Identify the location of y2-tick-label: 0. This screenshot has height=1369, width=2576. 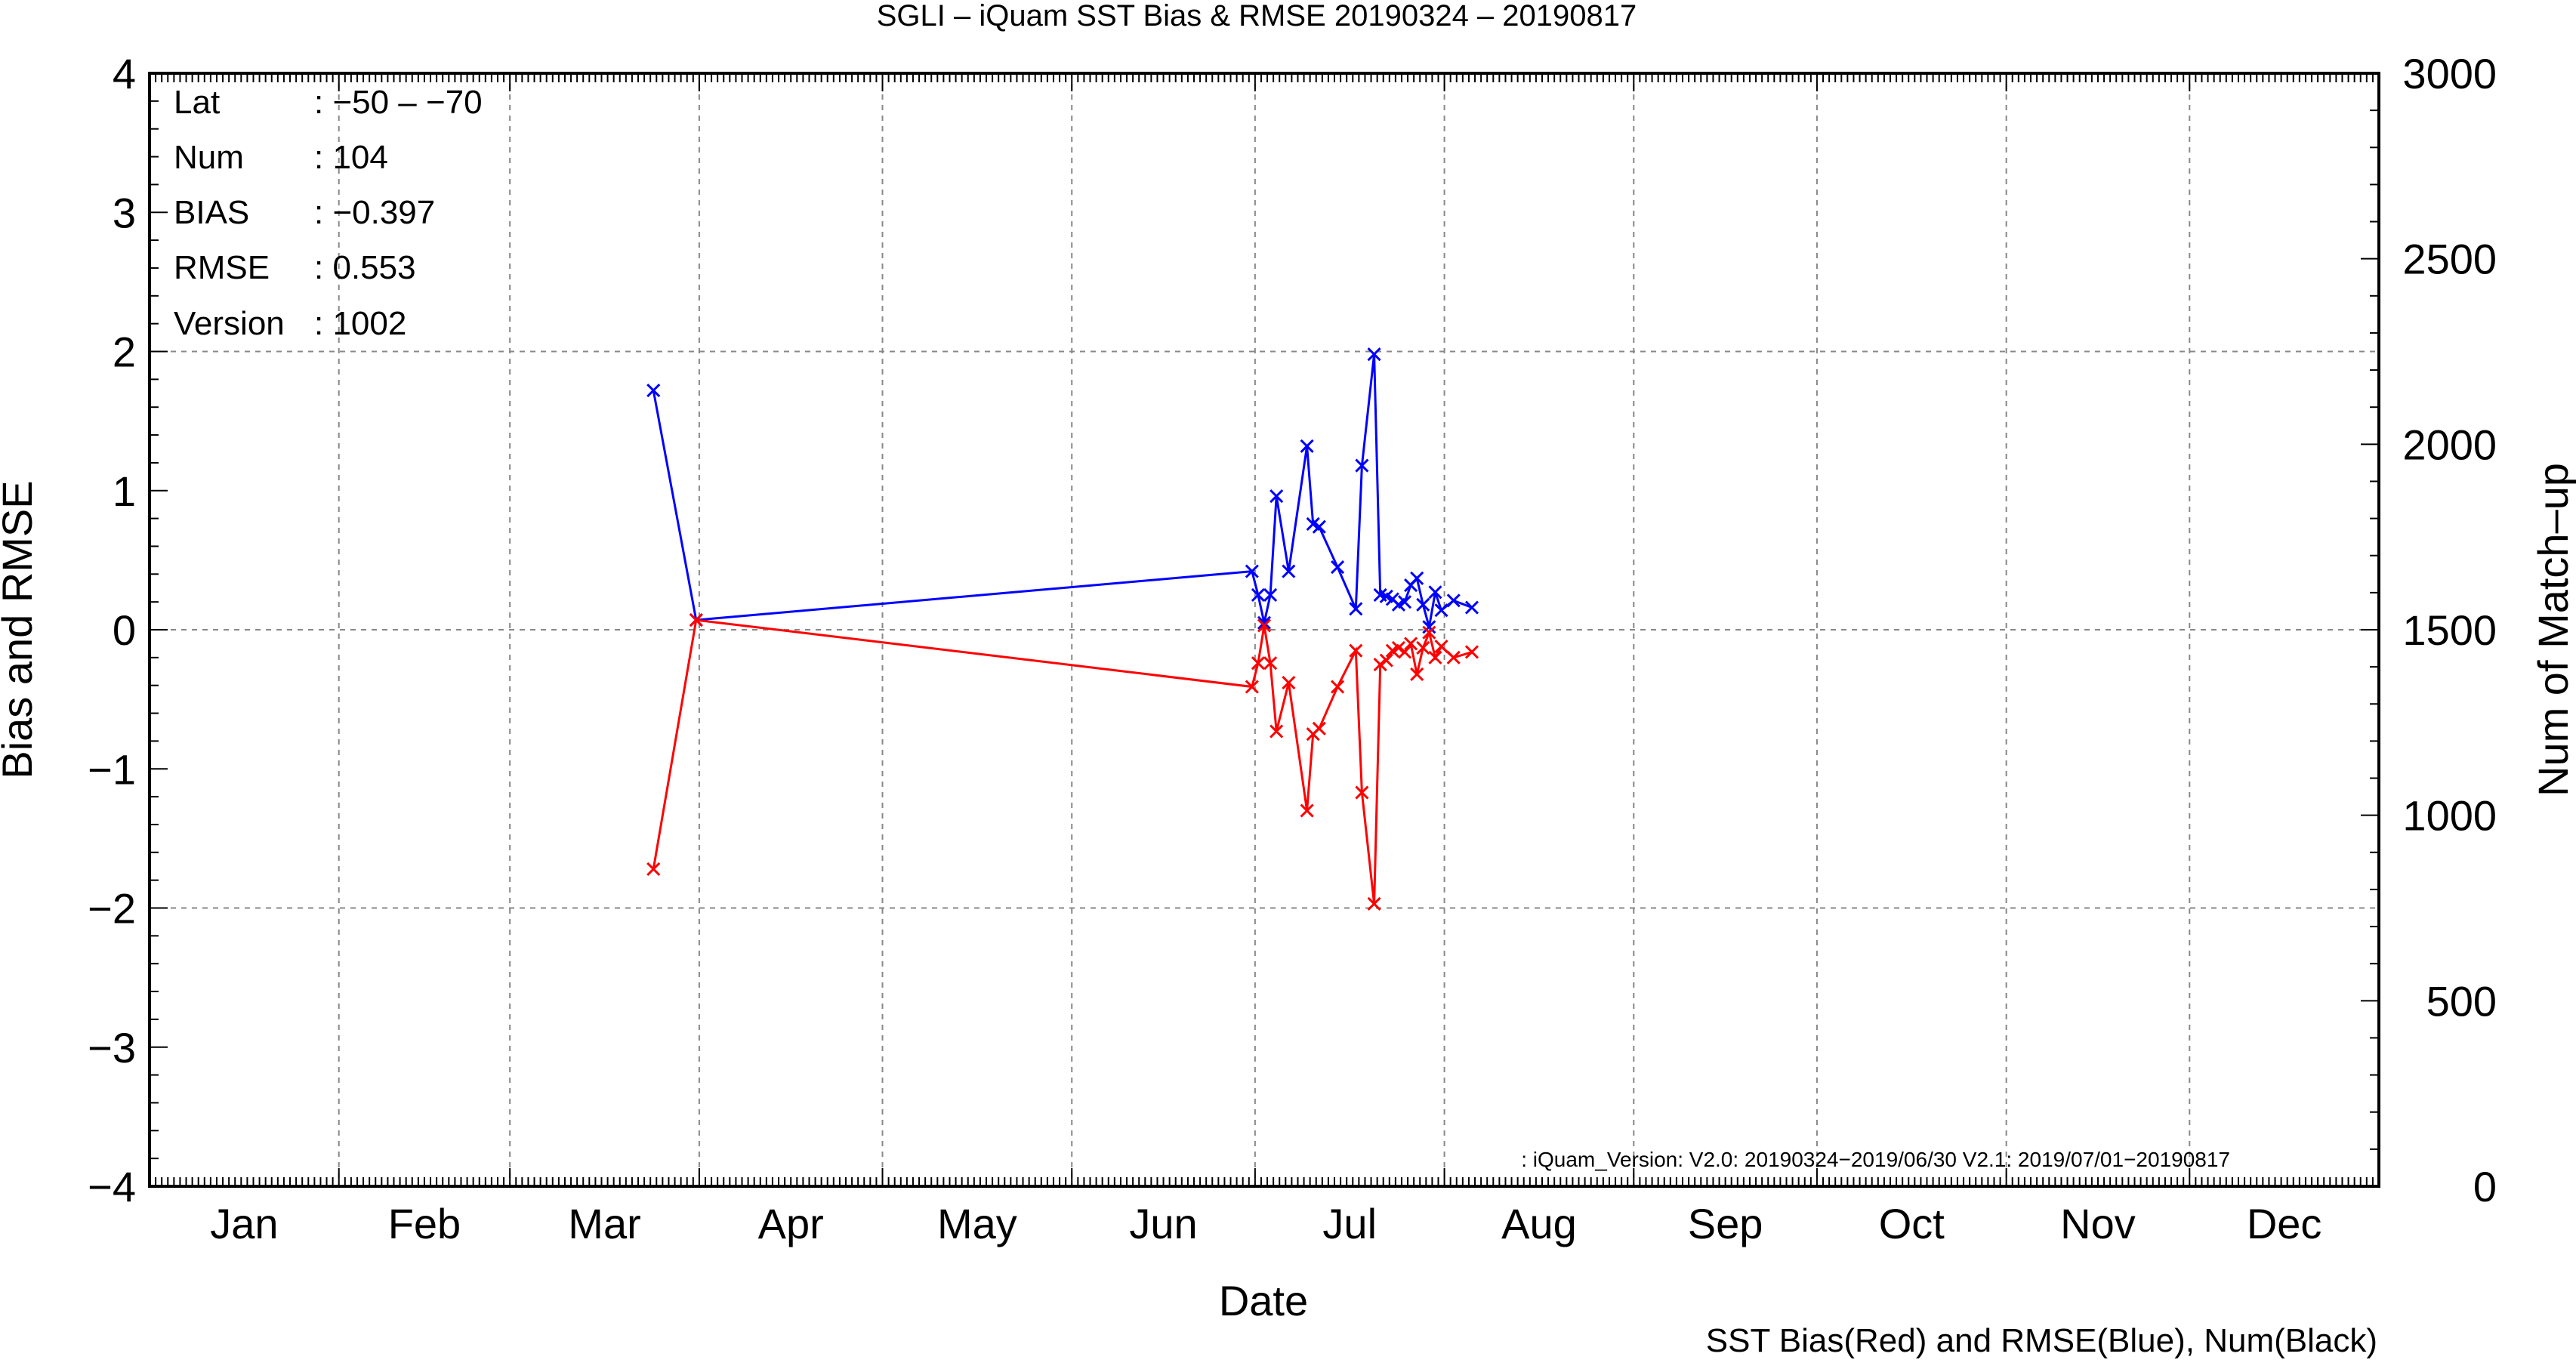
(2485, 1186).